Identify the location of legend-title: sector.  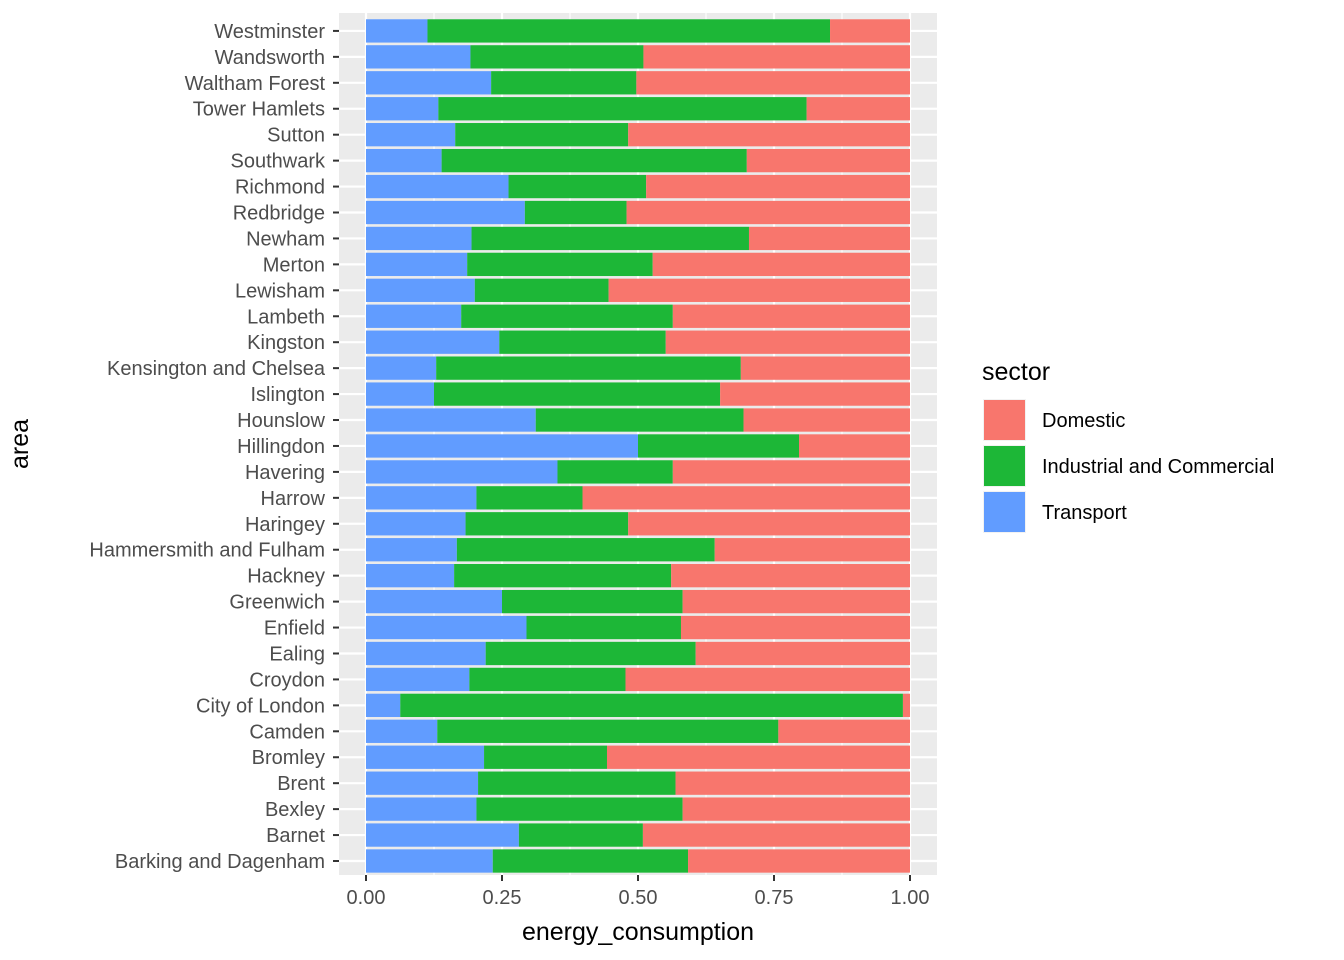
(1016, 372).